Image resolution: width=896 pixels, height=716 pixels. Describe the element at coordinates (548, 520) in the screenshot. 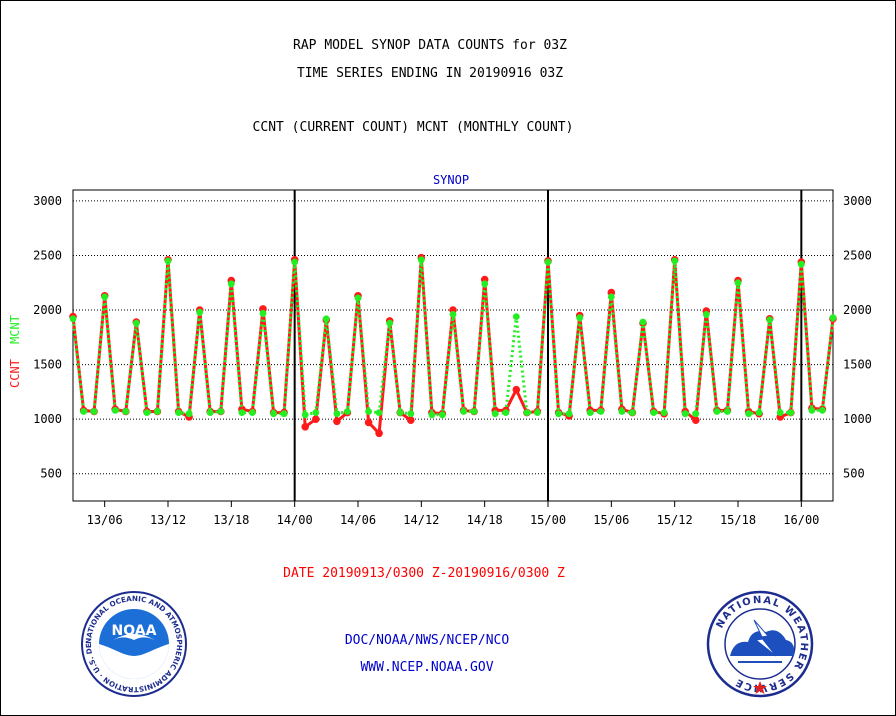

I see `x-tick-label-15-00: 15/00` at that location.